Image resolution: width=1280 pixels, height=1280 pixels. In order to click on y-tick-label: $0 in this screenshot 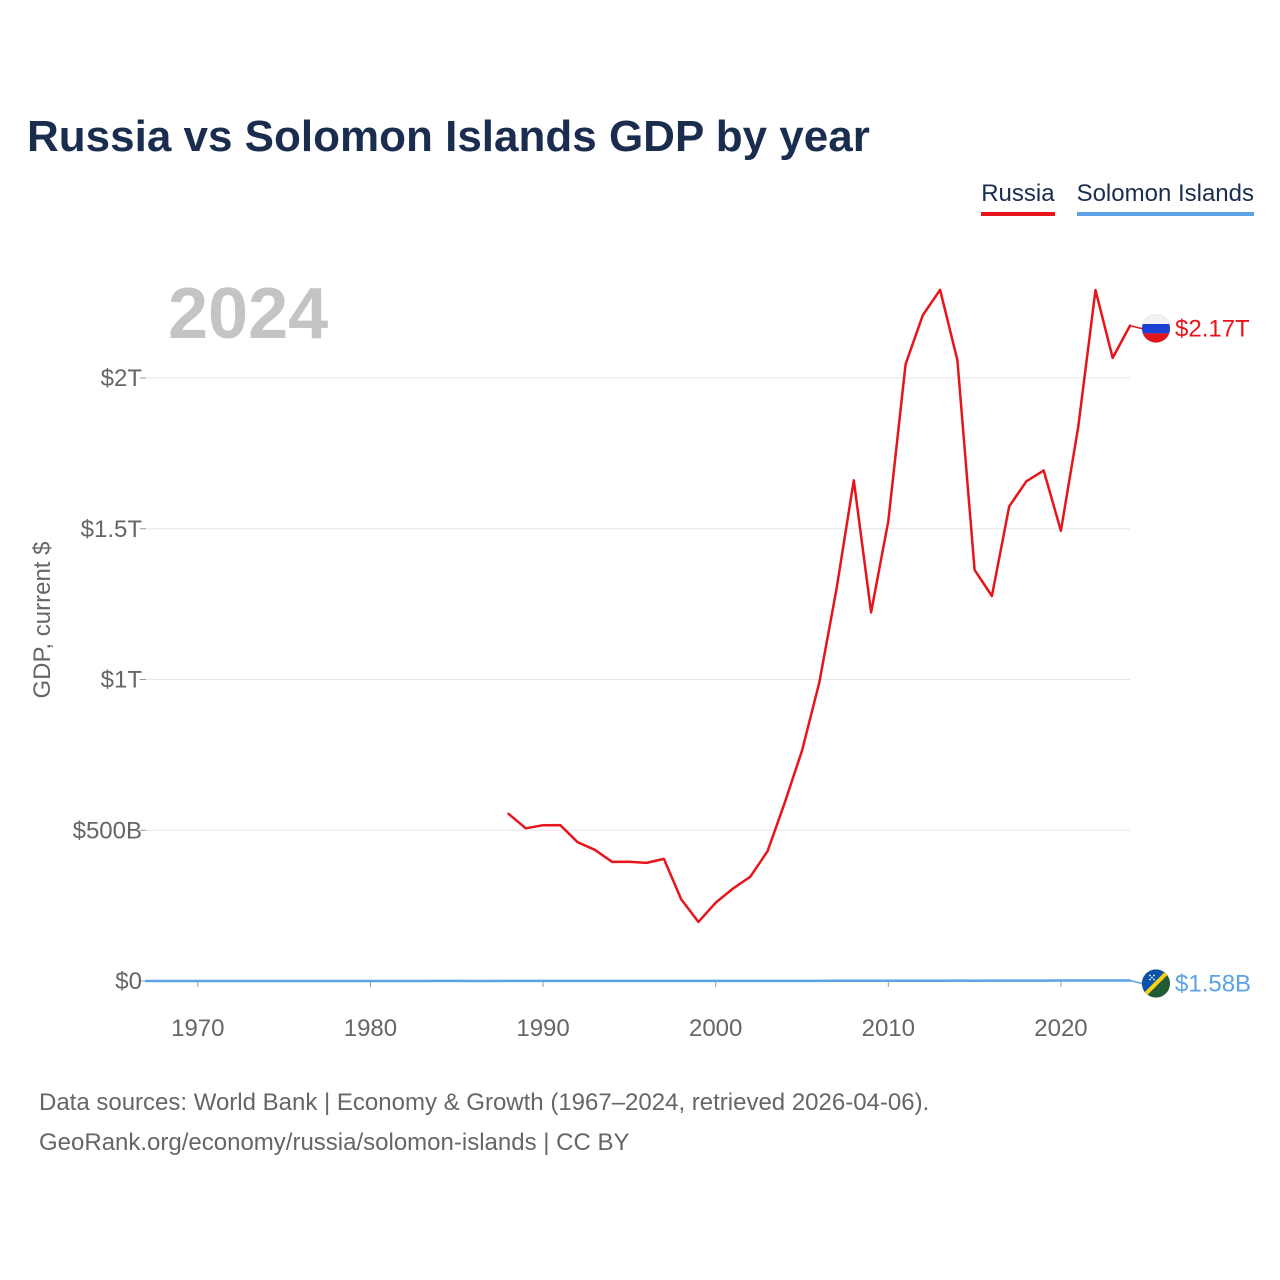, I will do `click(128, 981)`.